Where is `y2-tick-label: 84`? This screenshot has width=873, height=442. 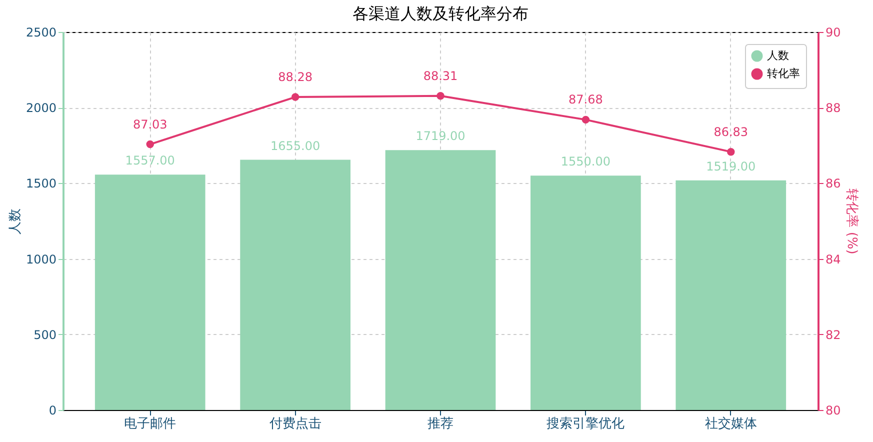
y2-tick-label: 84 is located at coordinates (833, 259).